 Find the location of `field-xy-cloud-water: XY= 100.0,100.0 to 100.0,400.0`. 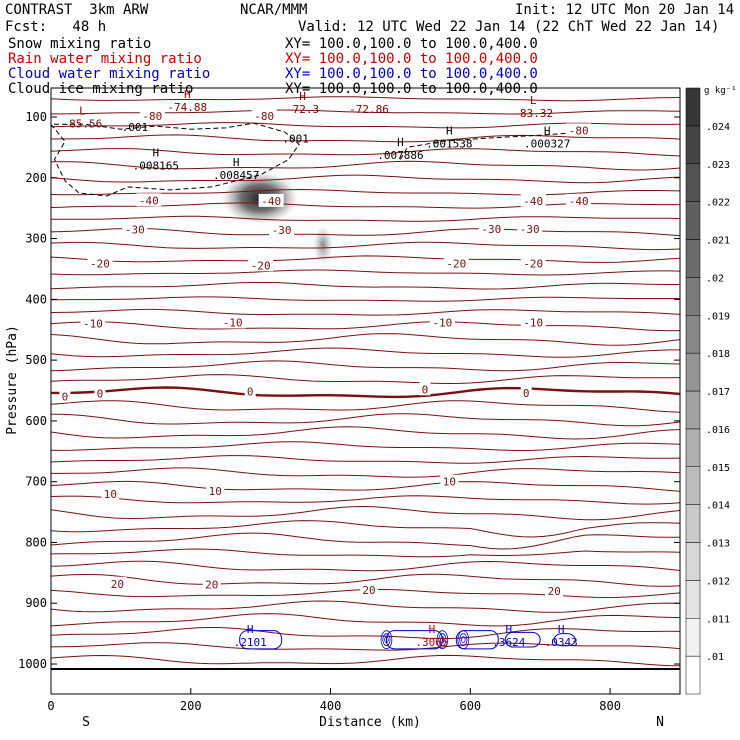

field-xy-cloud-water: XY= 100.0,100.0 to 100.0,400.0 is located at coordinates (411, 74).